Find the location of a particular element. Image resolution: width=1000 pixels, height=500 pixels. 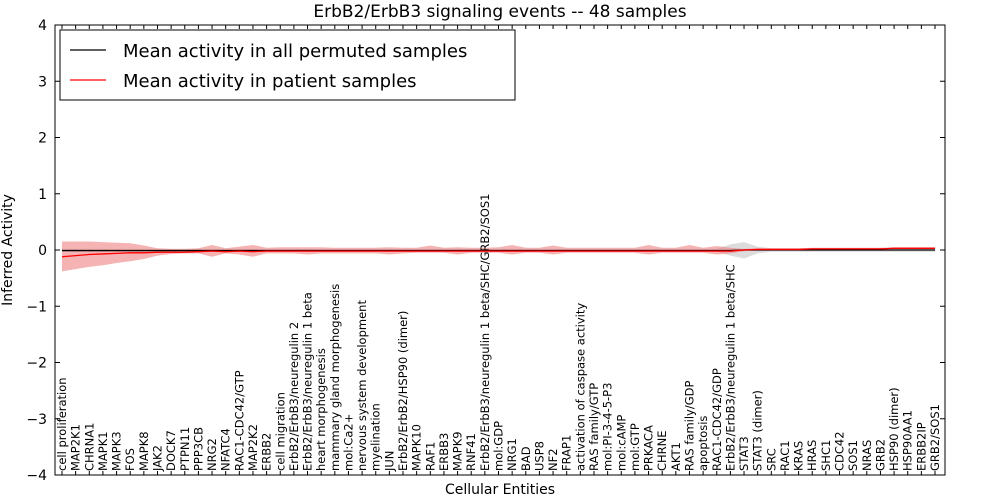

category-label: NF2 is located at coordinates (553, 459).